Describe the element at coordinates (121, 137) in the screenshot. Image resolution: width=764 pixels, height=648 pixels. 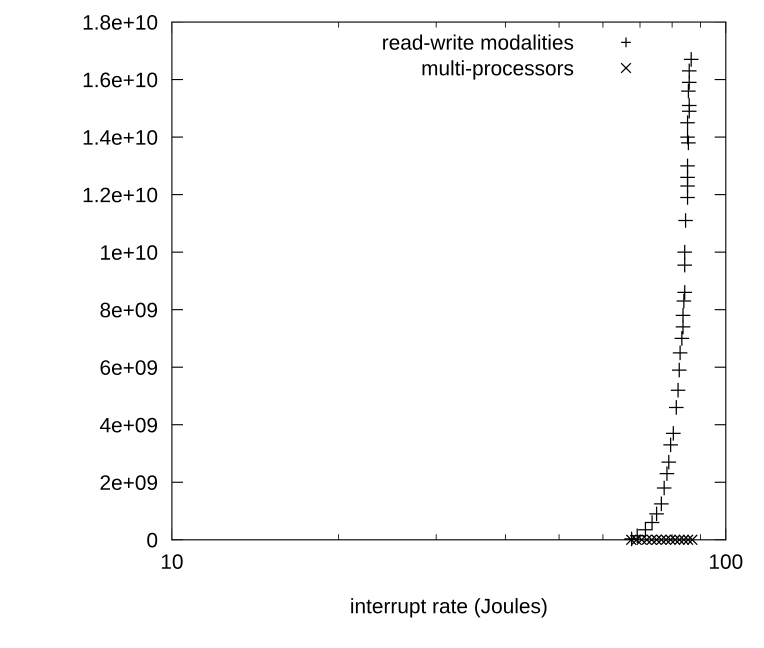
I see `y-tick-label: 1.4e+10` at that location.